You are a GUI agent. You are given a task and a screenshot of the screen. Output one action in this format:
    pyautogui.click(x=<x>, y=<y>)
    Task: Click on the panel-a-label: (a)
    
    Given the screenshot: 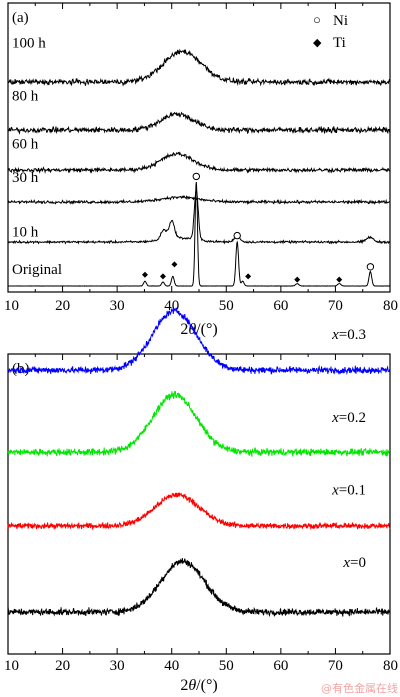 What is the action you would take?
    pyautogui.click(x=20, y=18)
    